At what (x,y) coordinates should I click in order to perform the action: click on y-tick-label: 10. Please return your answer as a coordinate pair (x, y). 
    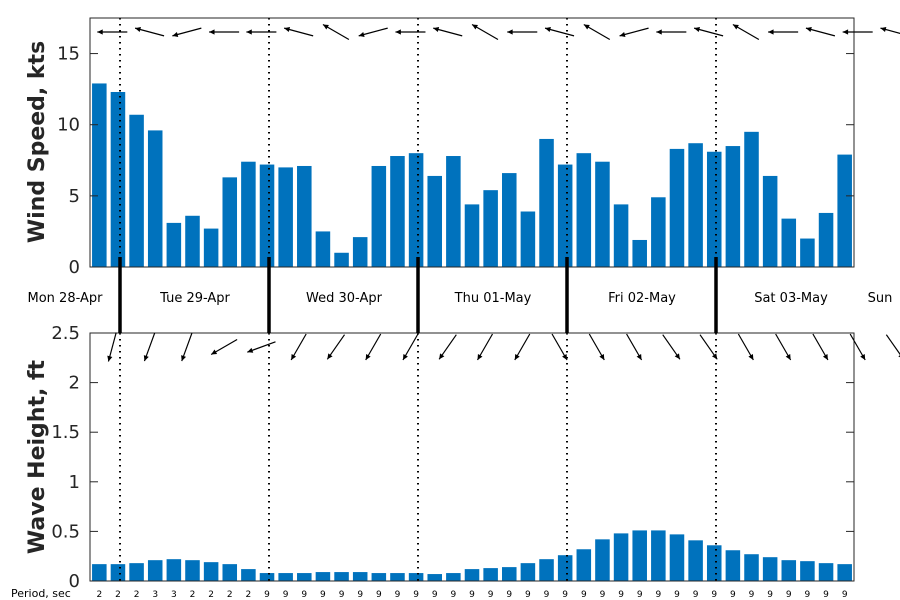
    Looking at the image, I should click on (68, 125).